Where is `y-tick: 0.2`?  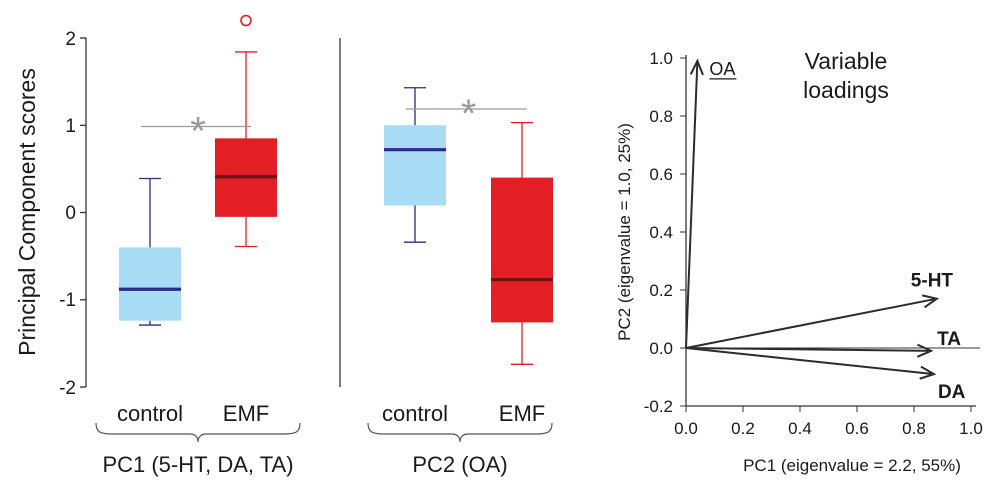
y-tick: 0.2 is located at coordinates (667, 290).